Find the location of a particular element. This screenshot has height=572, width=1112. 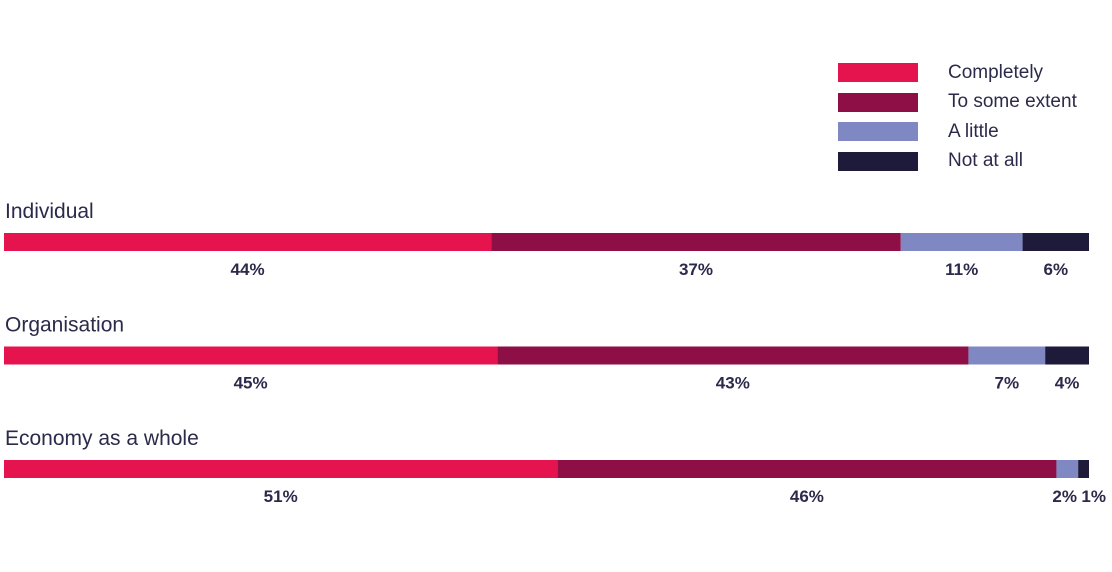

bar-segment-economy-as-a-whole-to-some-extent is located at coordinates (807, 469).